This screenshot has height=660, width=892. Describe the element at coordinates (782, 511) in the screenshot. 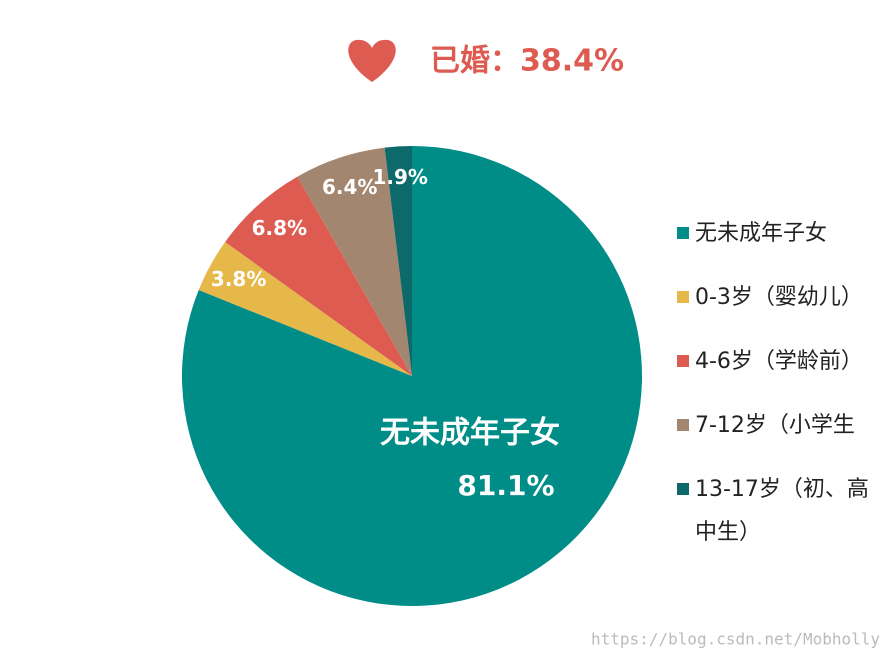

I see `legend-label: 13-17岁（初、高中生）` at that location.